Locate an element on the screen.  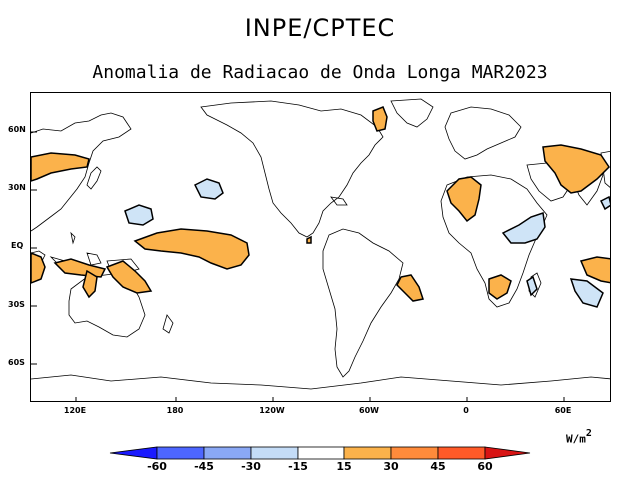
anomaly-asia-north is located at coordinates (60, 167).